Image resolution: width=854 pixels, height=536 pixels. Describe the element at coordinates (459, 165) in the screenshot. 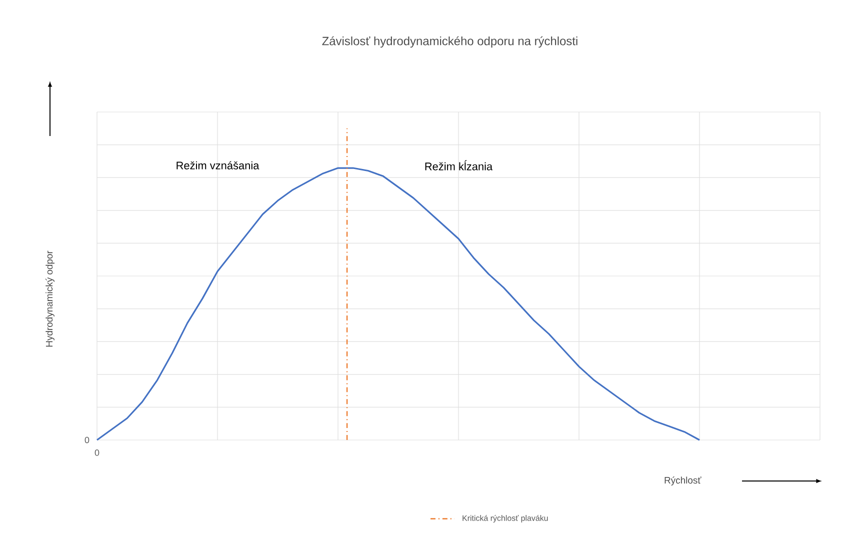

I see `annotation: Režim kĺzania` at that location.